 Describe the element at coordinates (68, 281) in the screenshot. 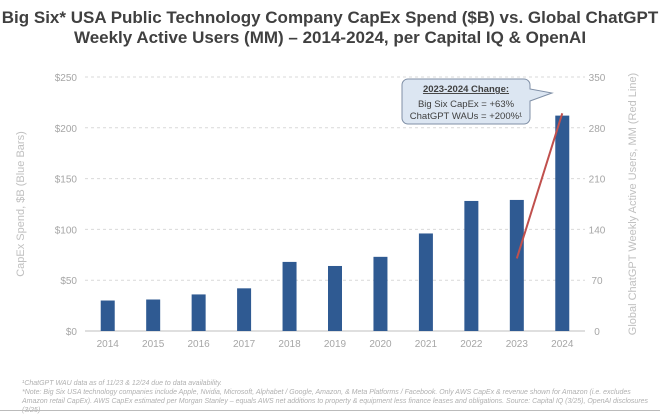

I see `y-tick-label: $50` at that location.